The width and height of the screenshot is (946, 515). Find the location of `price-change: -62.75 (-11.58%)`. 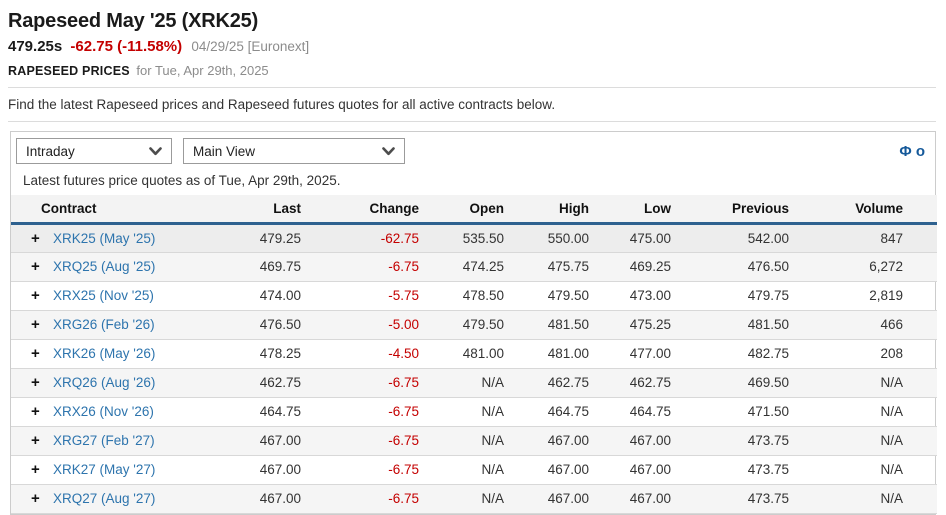

price-change: -62.75 (-11.58%) is located at coordinates (126, 46).